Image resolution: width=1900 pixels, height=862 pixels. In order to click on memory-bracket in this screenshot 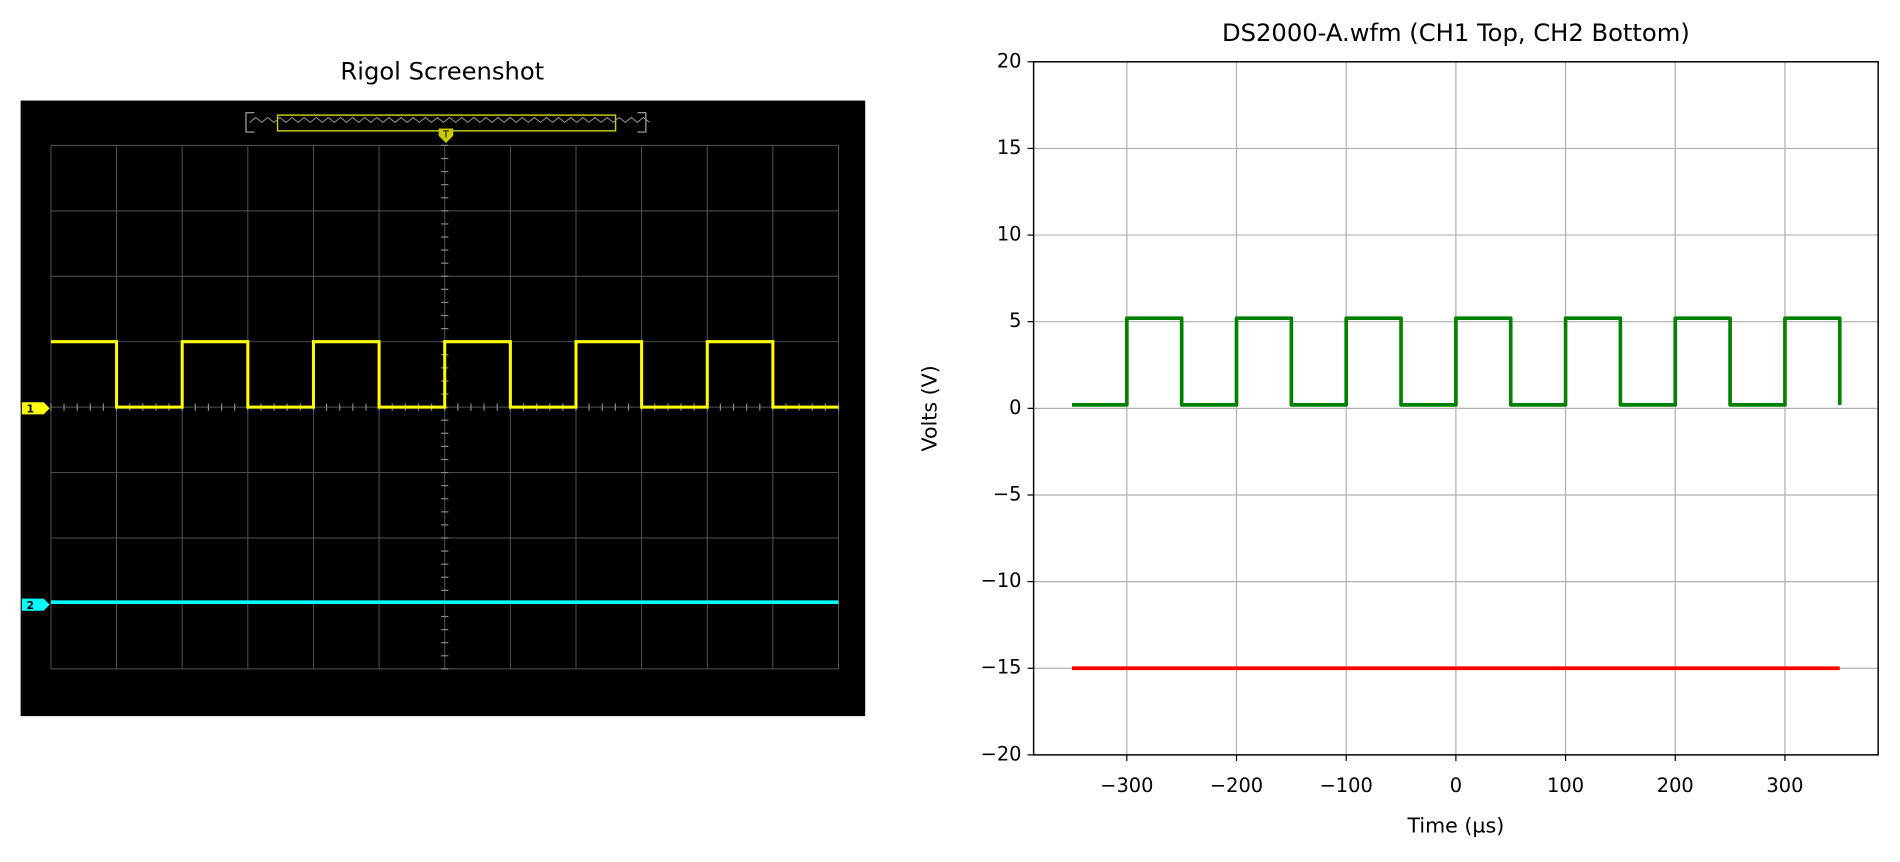, I will do `click(446, 122)`.